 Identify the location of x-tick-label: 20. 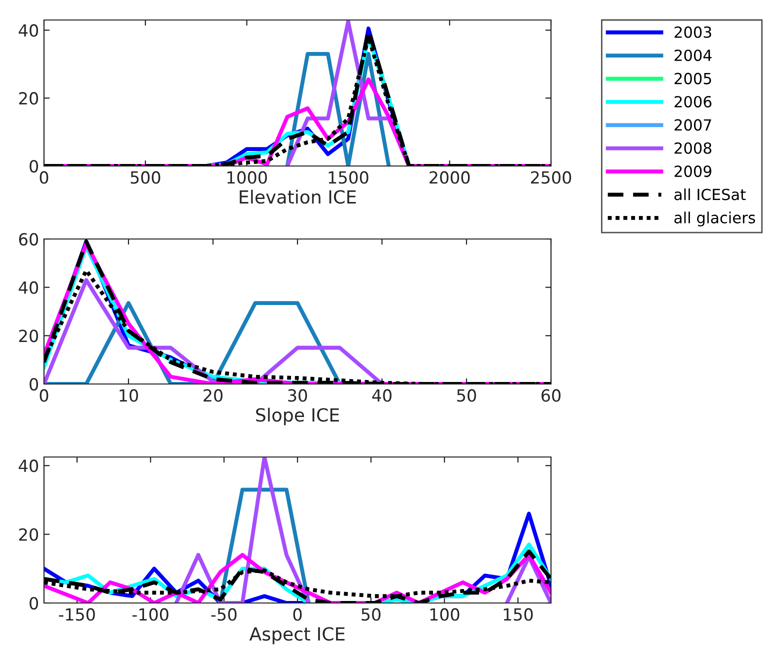
(213, 395).